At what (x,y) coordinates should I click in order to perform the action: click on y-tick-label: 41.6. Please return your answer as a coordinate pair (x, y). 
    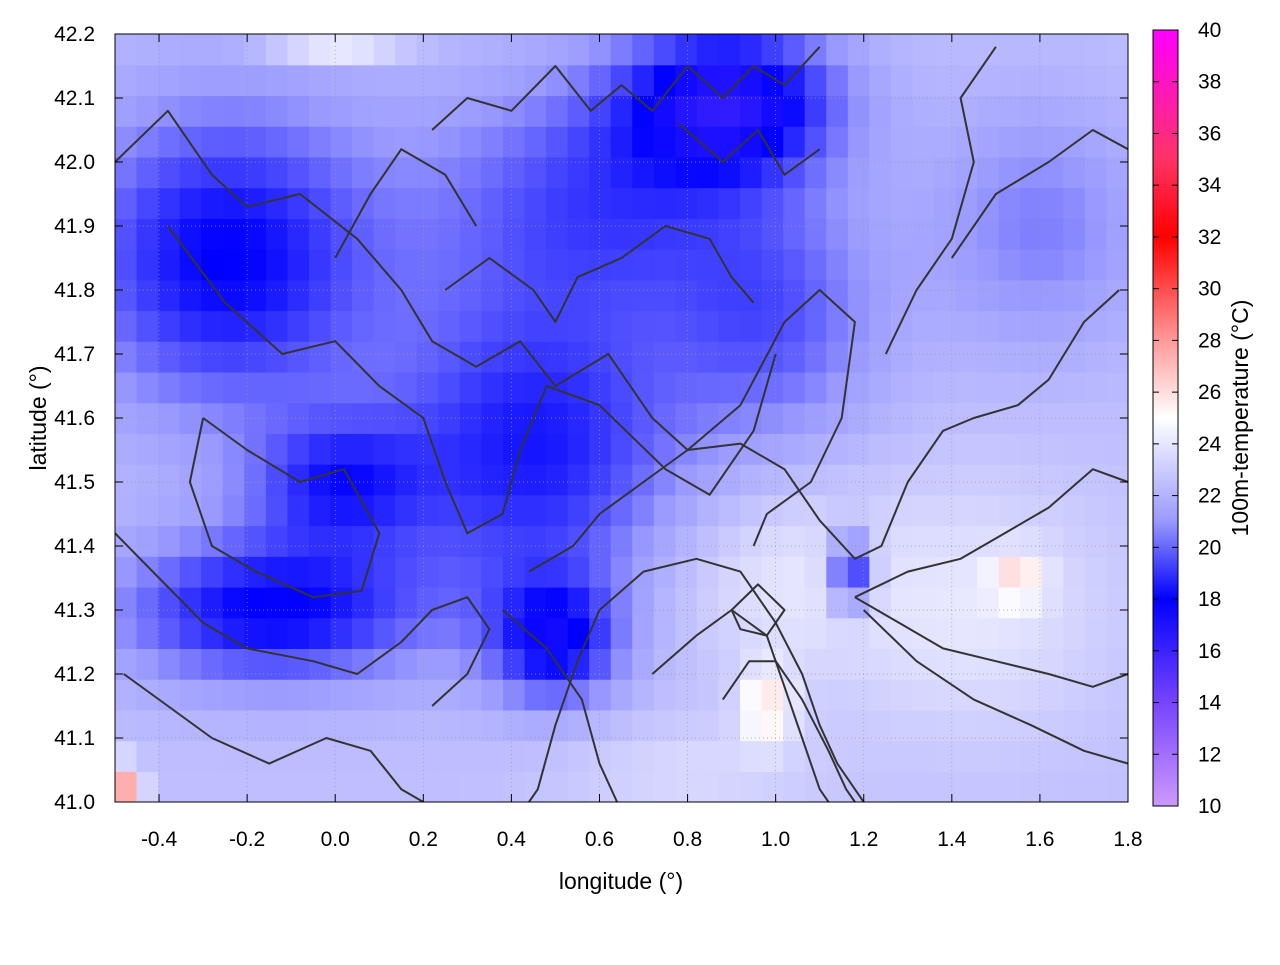
    Looking at the image, I should click on (74, 418).